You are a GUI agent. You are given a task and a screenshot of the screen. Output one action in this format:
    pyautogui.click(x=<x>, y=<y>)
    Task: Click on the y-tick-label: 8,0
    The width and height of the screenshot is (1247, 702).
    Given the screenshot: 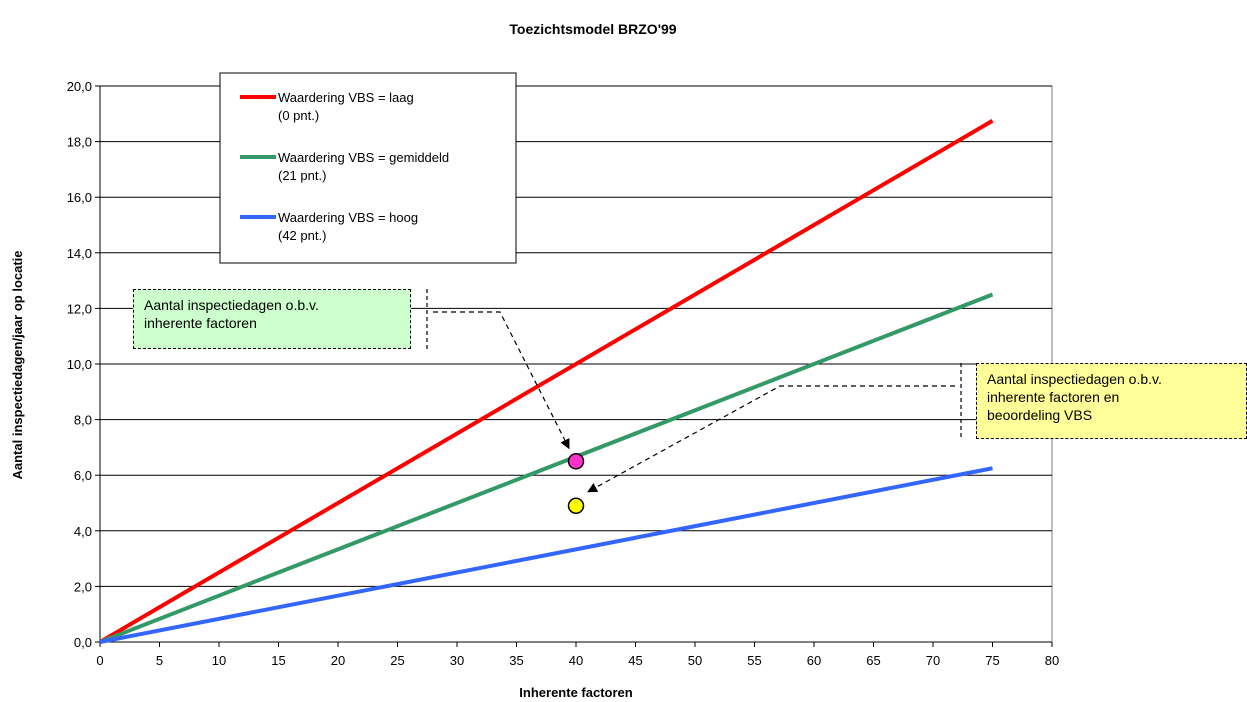 What is the action you would take?
    pyautogui.click(x=83, y=420)
    